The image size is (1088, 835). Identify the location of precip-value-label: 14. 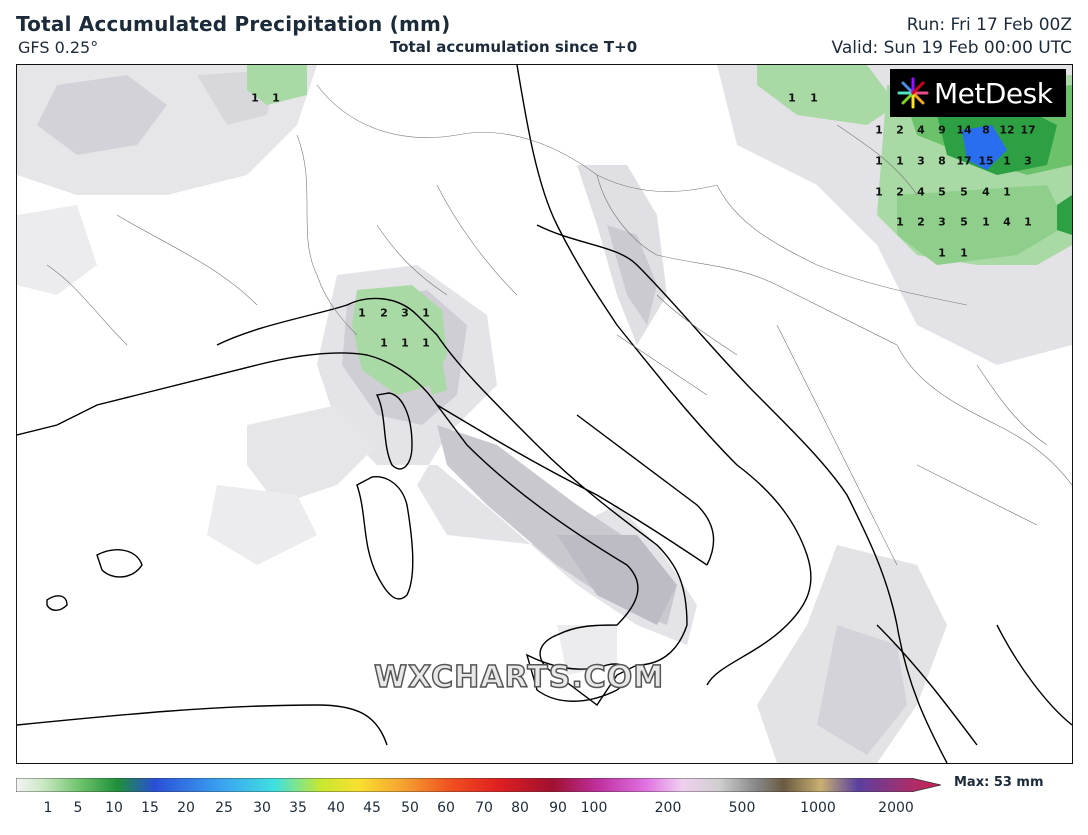
(964, 130).